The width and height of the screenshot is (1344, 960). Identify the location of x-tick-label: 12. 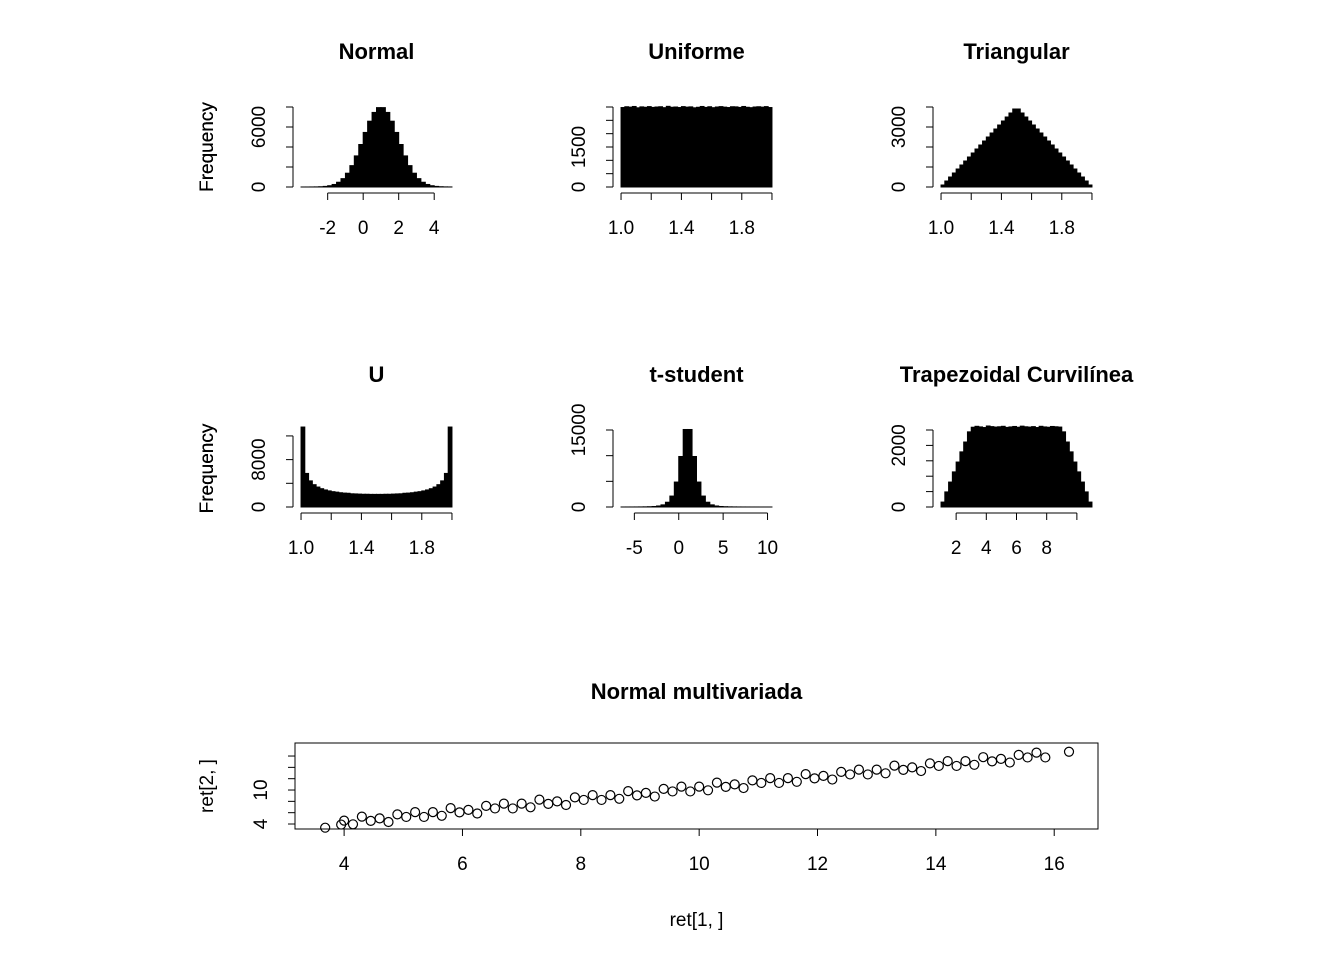
(817, 864).